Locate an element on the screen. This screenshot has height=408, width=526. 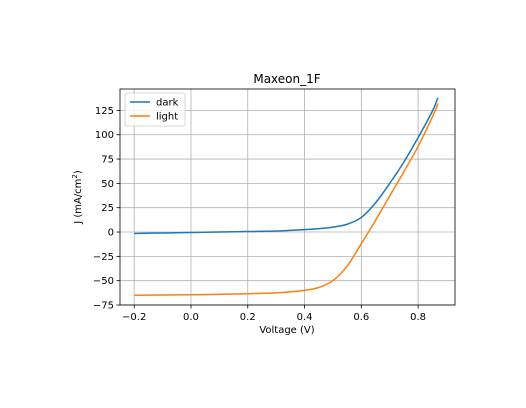
x-tick-label: 0.8 is located at coordinates (418, 317).